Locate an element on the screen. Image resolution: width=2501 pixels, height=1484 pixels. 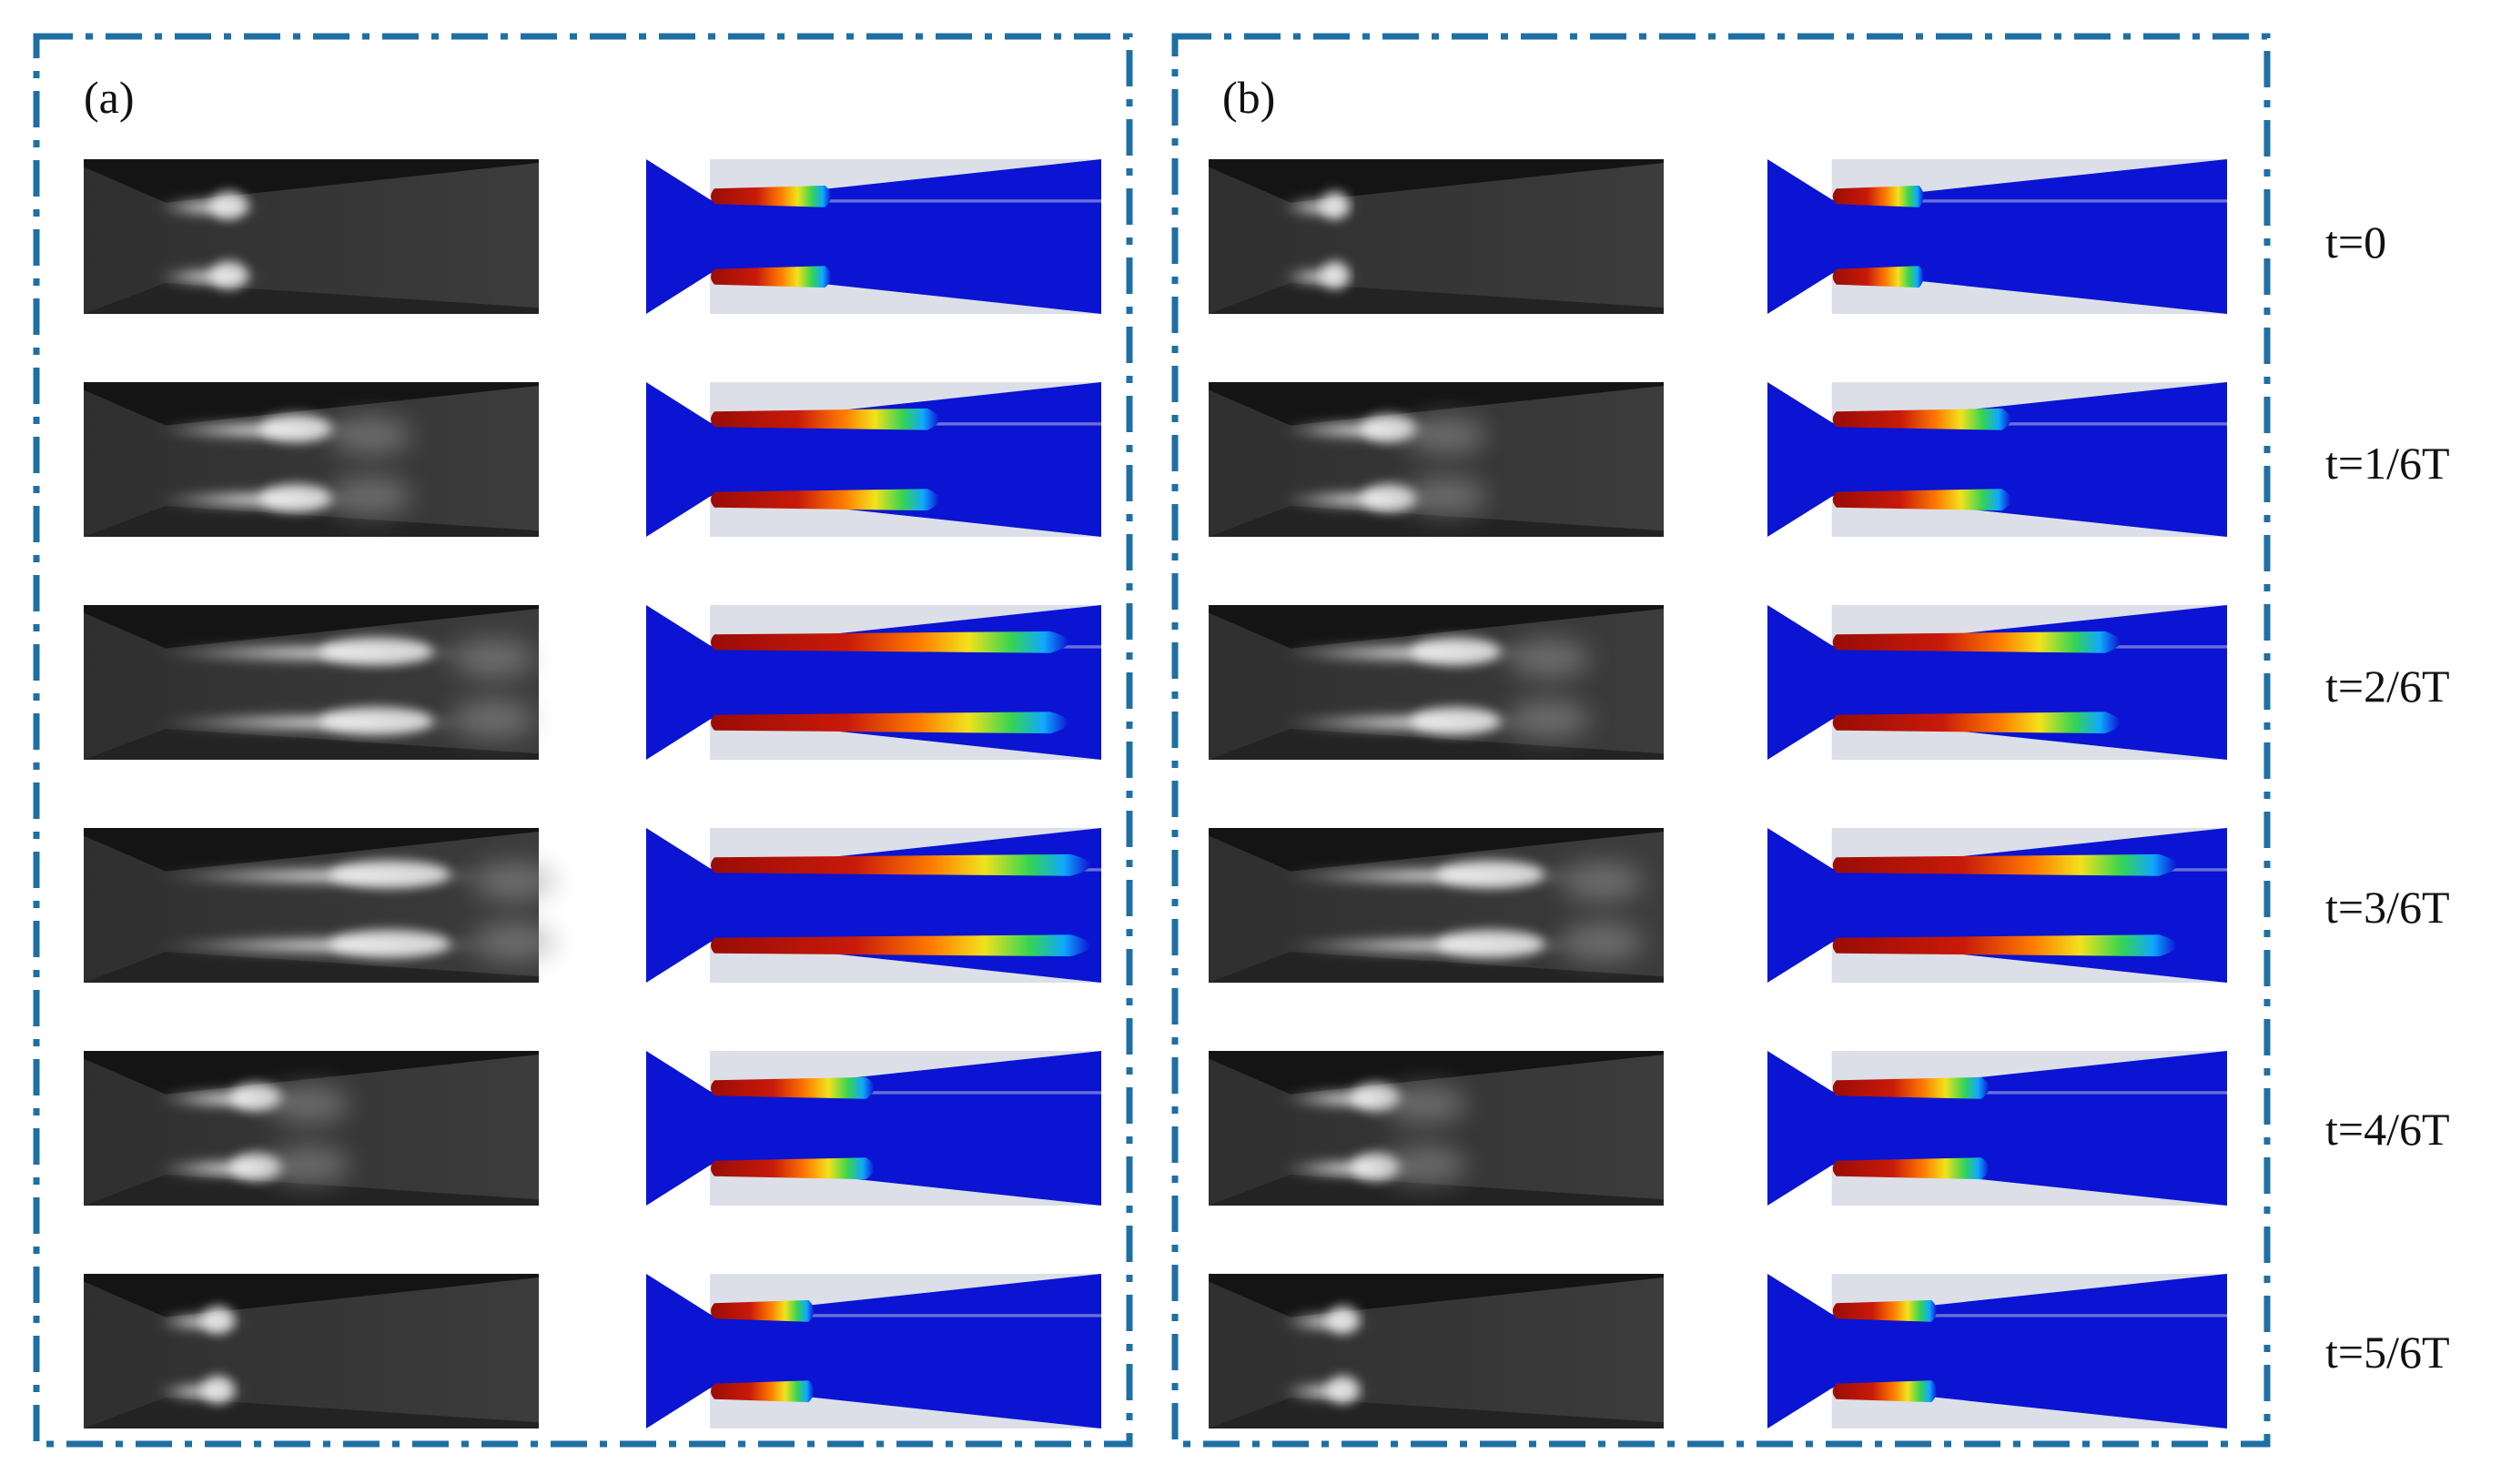
panel-b-row-5-experiment-photo is located at coordinates (1436, 1351).